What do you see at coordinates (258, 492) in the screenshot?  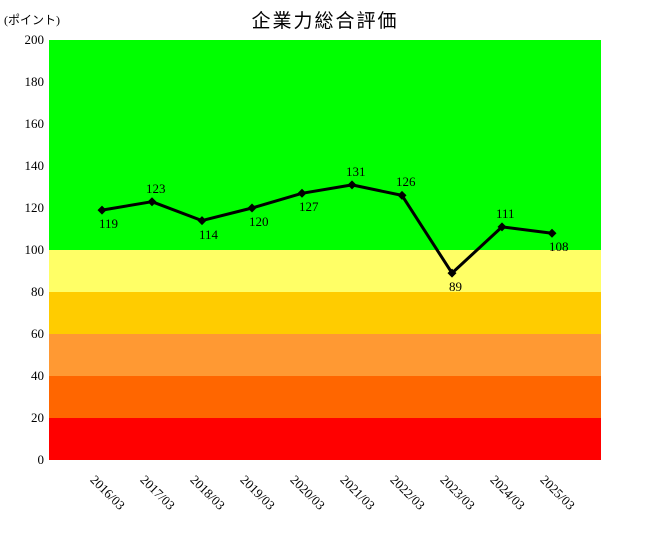 I see `x-tick-label: 2019/03` at bounding box center [258, 492].